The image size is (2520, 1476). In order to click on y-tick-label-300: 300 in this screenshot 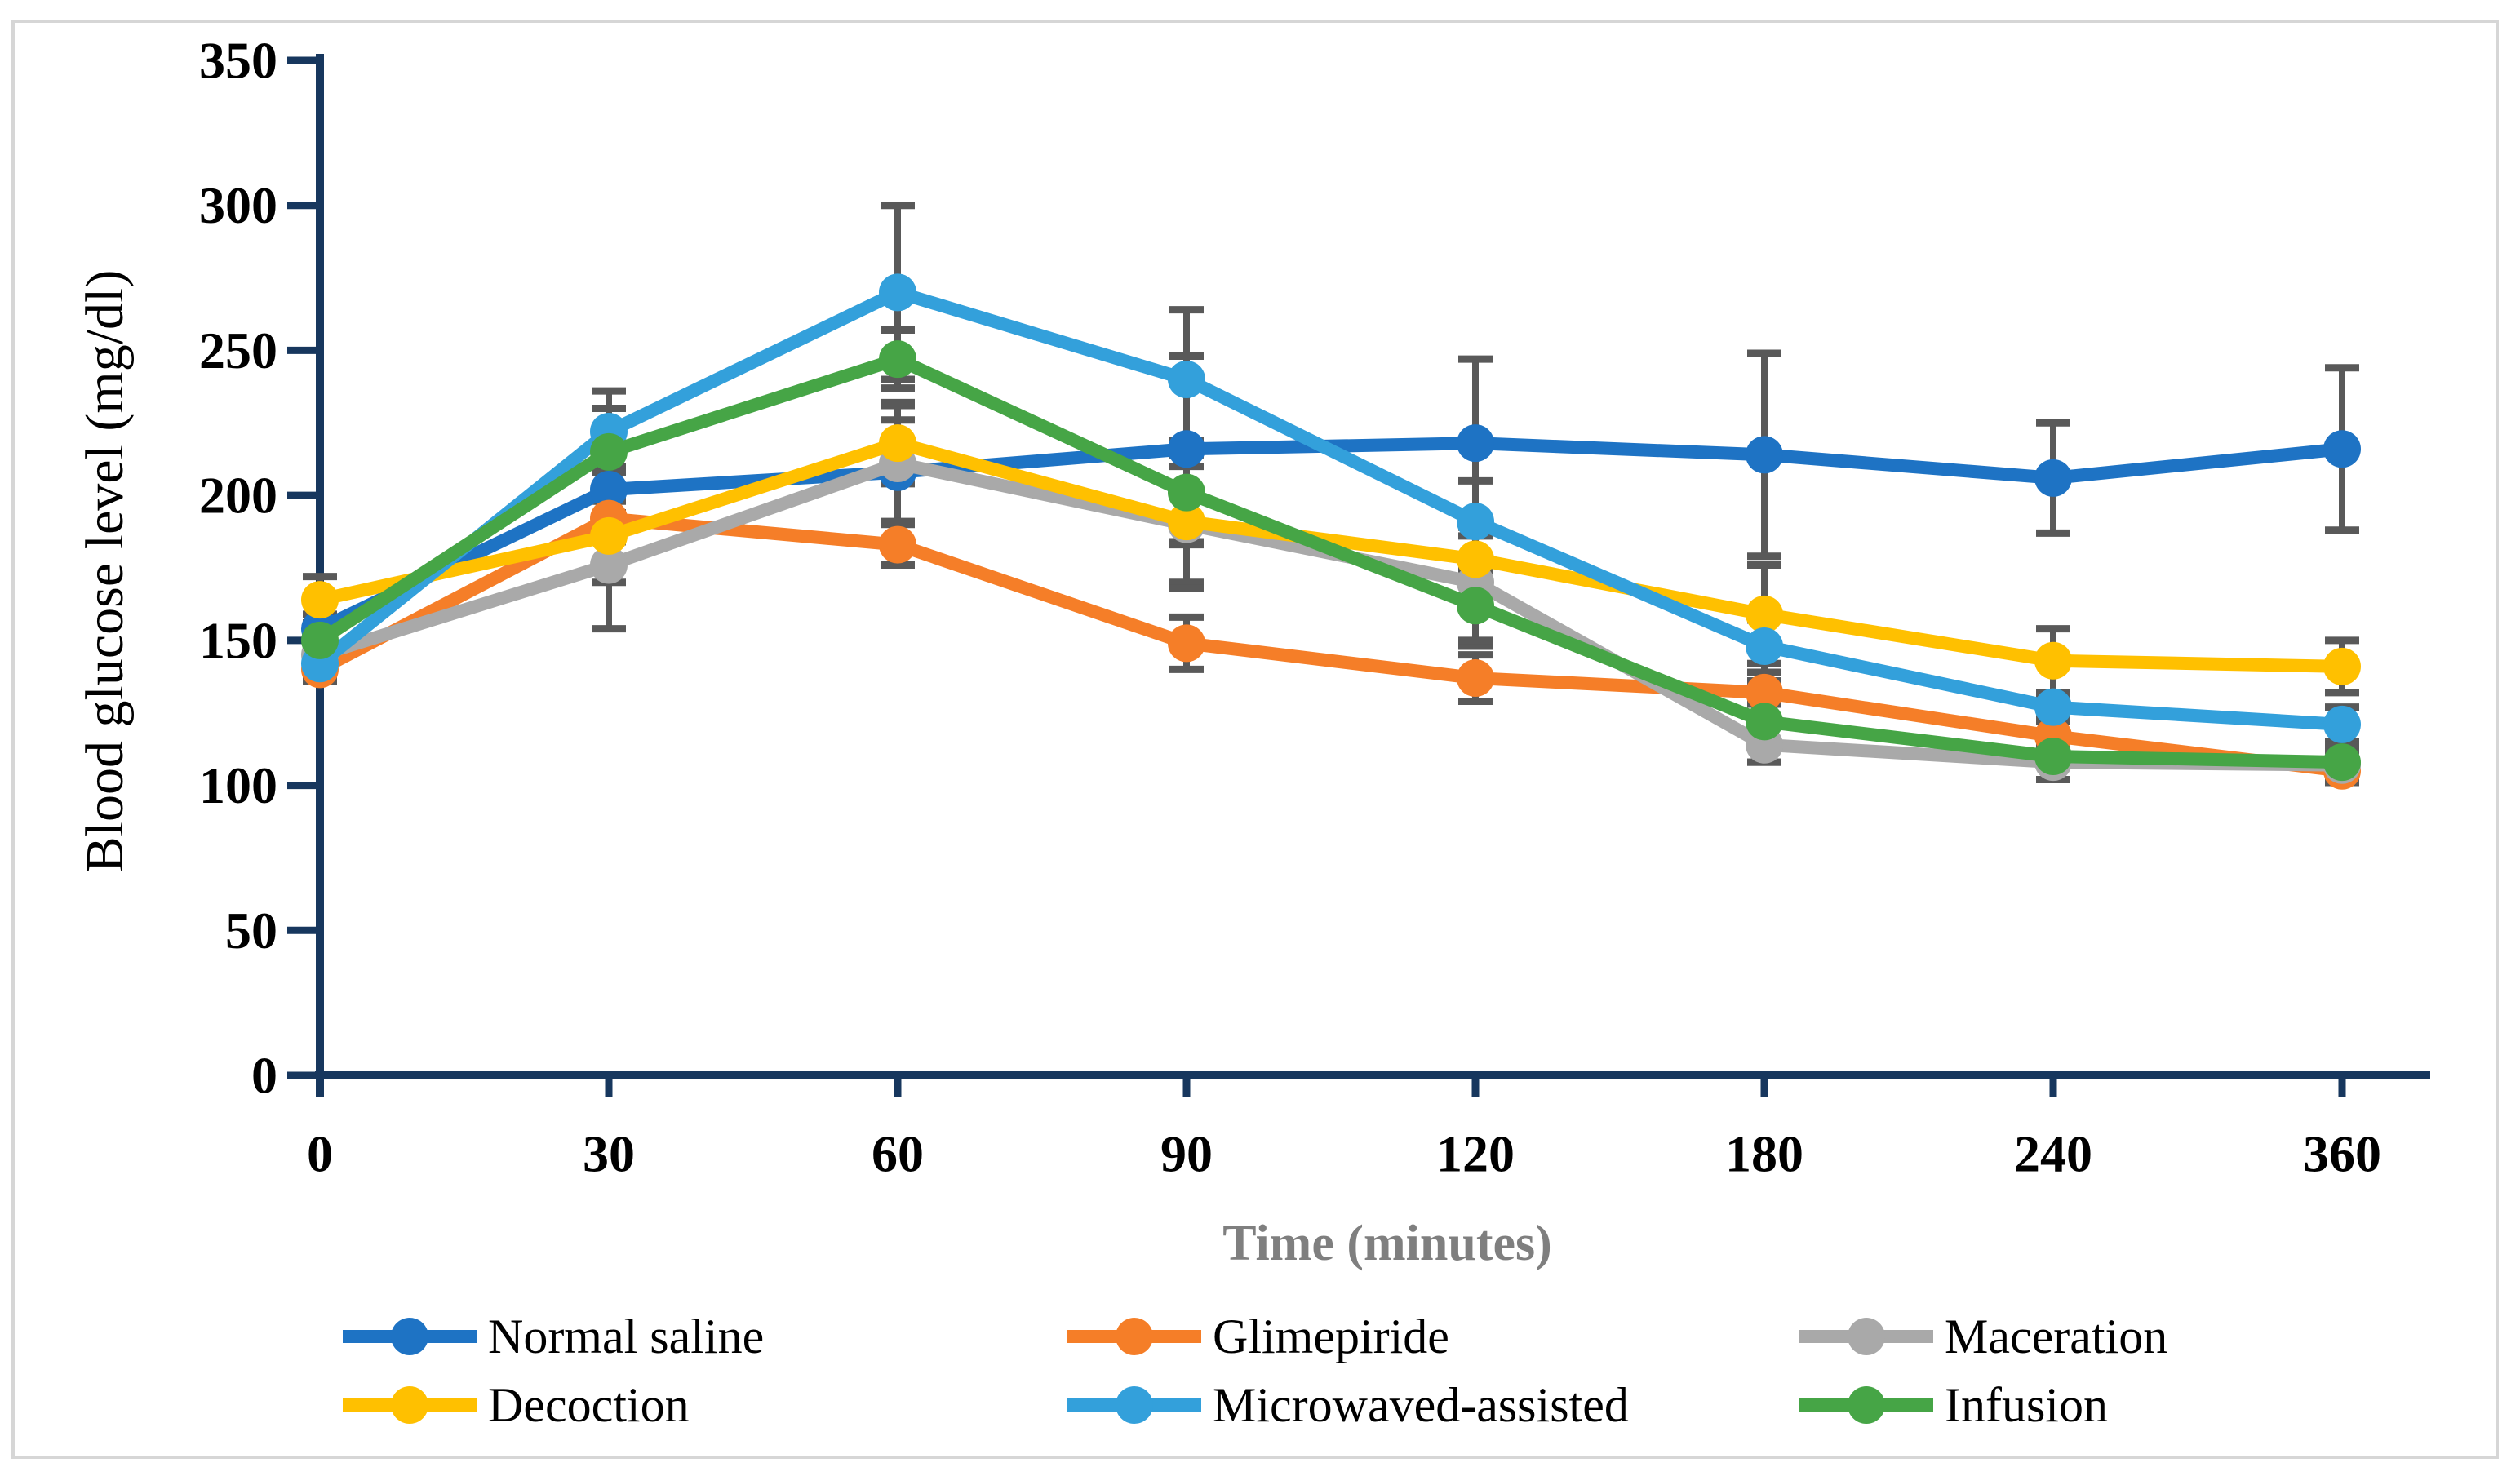, I will do `click(238, 205)`.